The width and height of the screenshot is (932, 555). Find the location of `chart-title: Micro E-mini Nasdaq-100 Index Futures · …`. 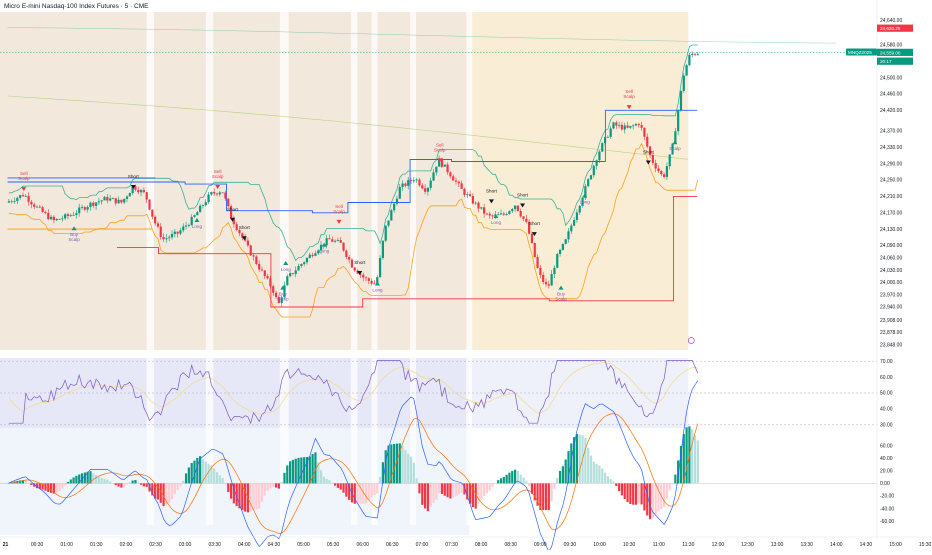

chart-title: Micro E-mini Nasdaq-100 Index Futures · … is located at coordinates (76, 6).